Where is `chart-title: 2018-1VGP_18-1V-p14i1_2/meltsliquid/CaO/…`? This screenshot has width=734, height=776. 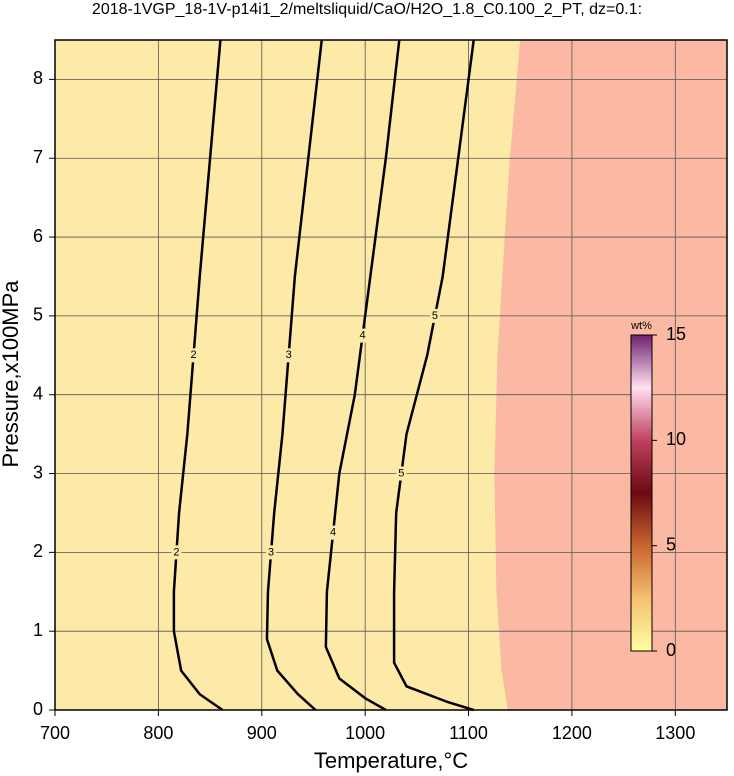 chart-title: 2018-1VGP_18-1V-p14i1_2/meltsliquid/CaO/… is located at coordinates (367, 9).